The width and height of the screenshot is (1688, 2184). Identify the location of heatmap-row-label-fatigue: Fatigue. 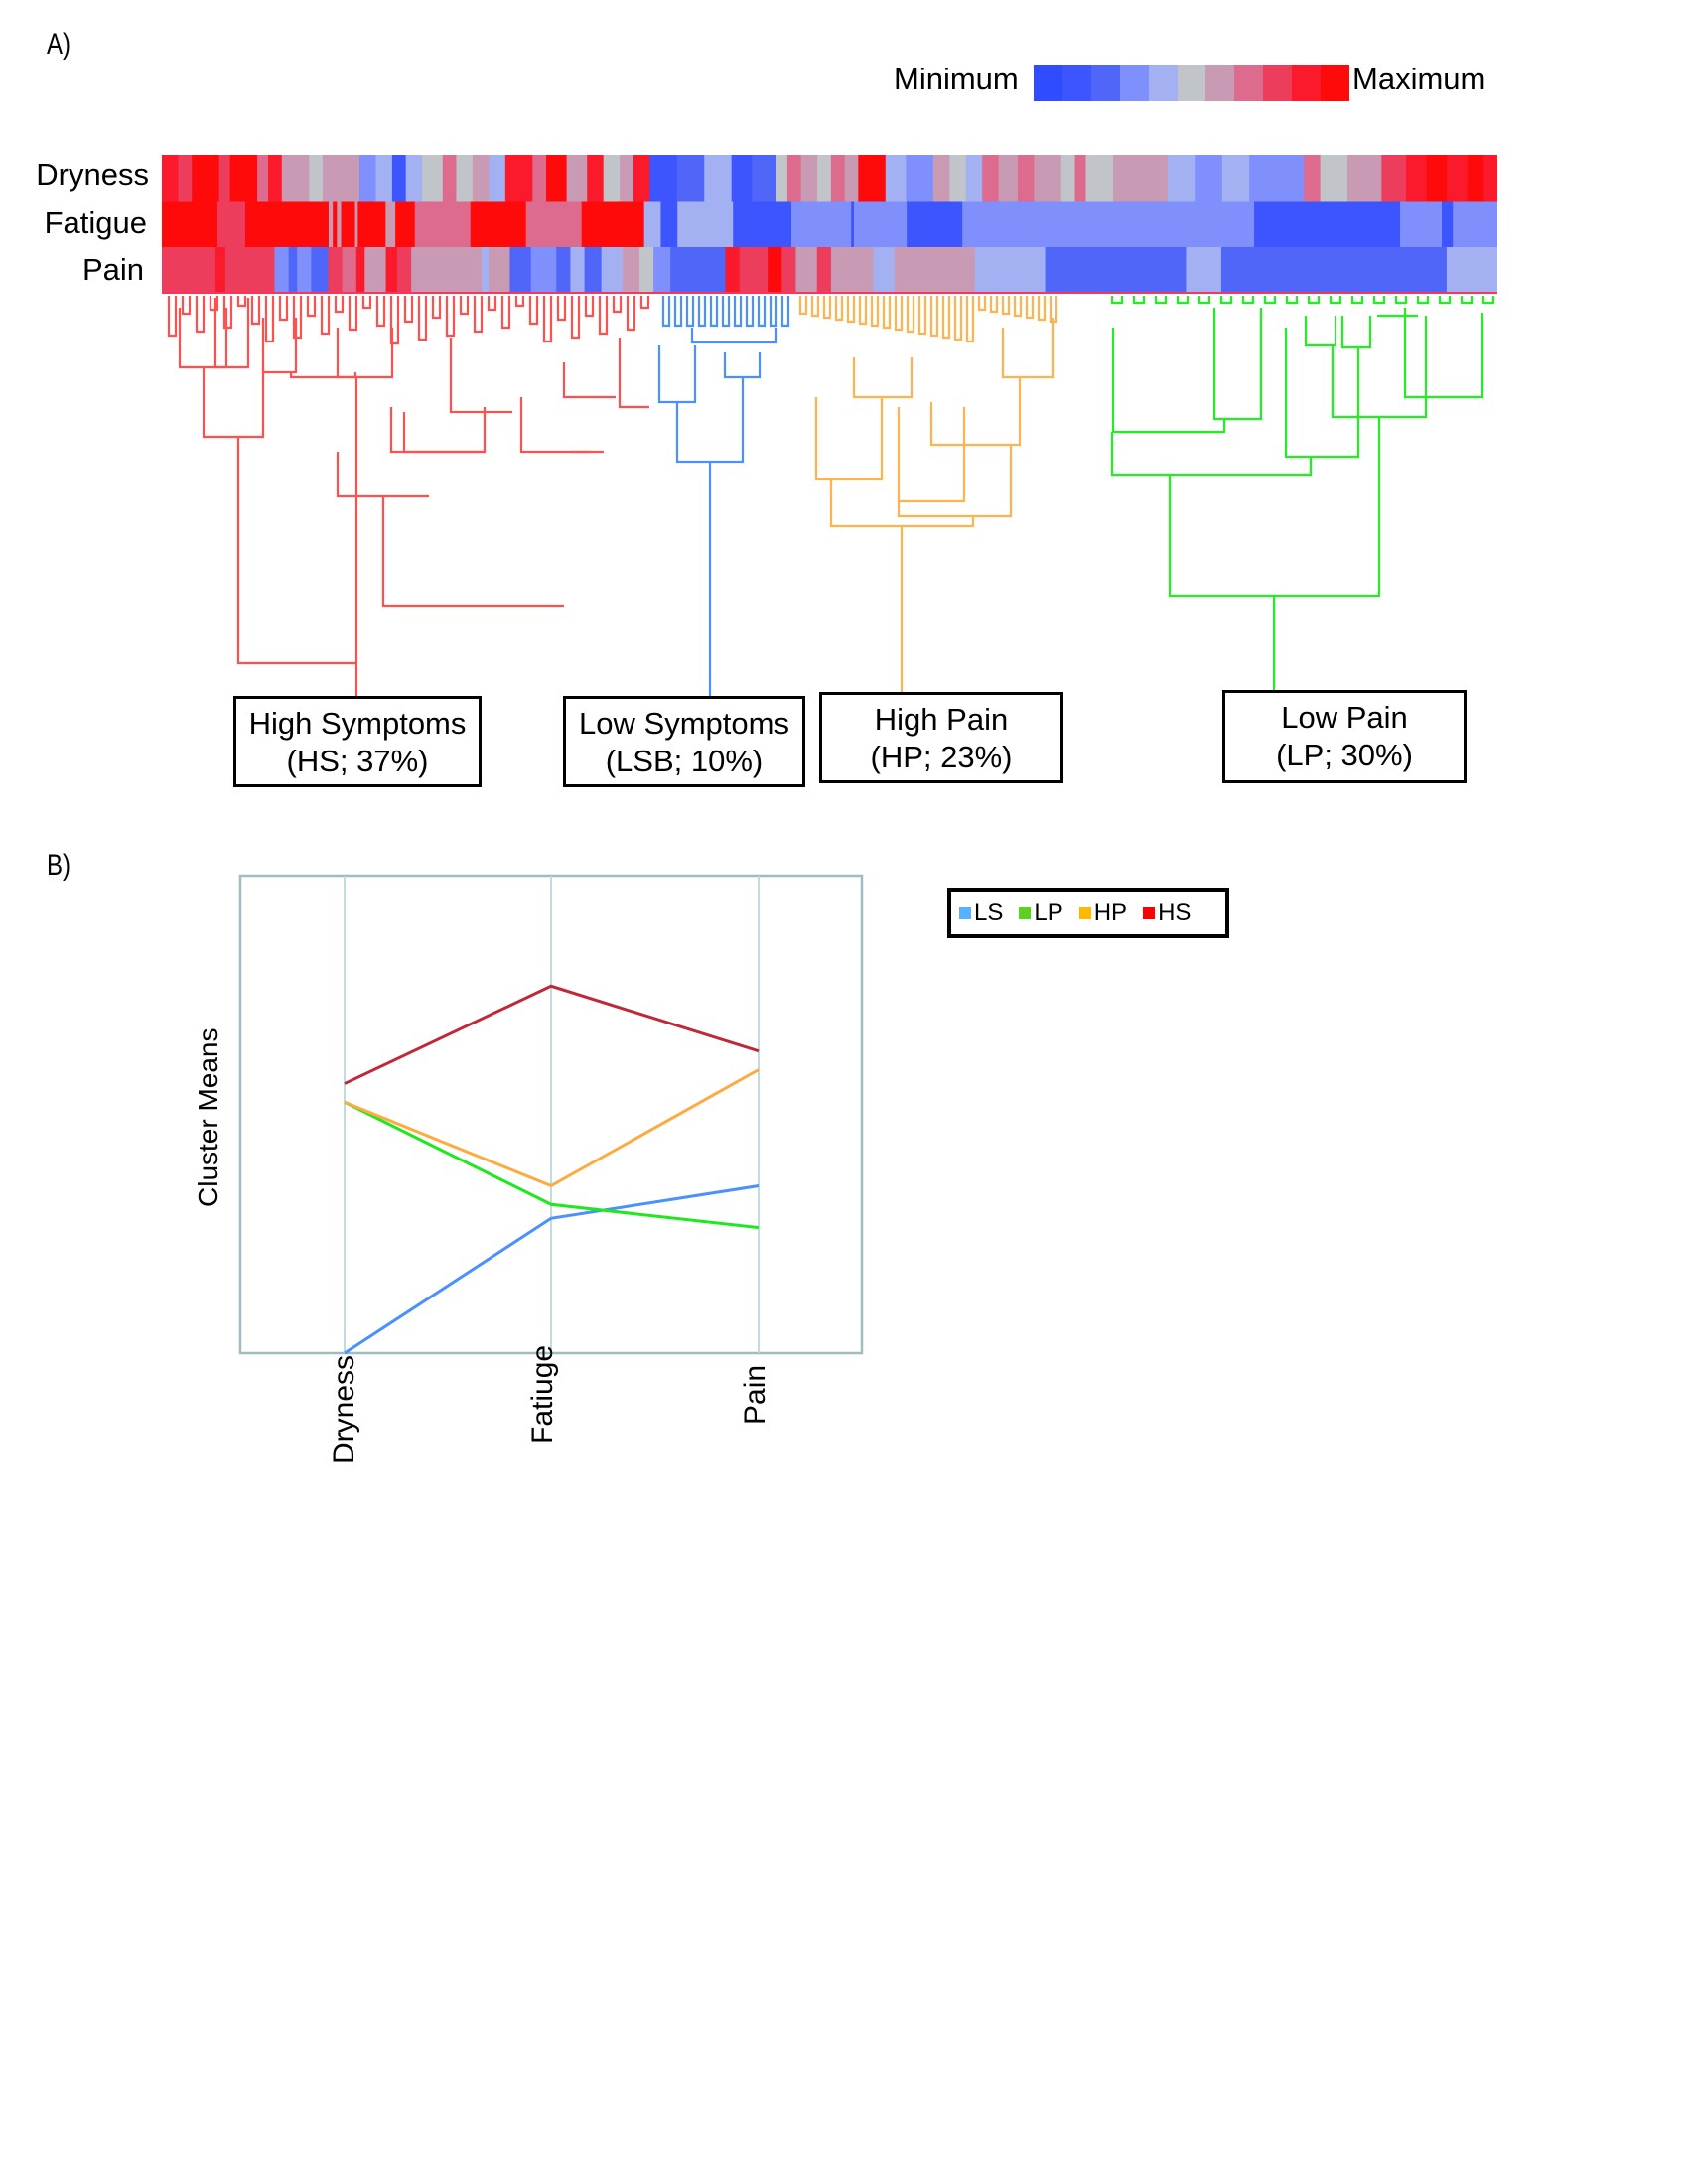
(95, 222).